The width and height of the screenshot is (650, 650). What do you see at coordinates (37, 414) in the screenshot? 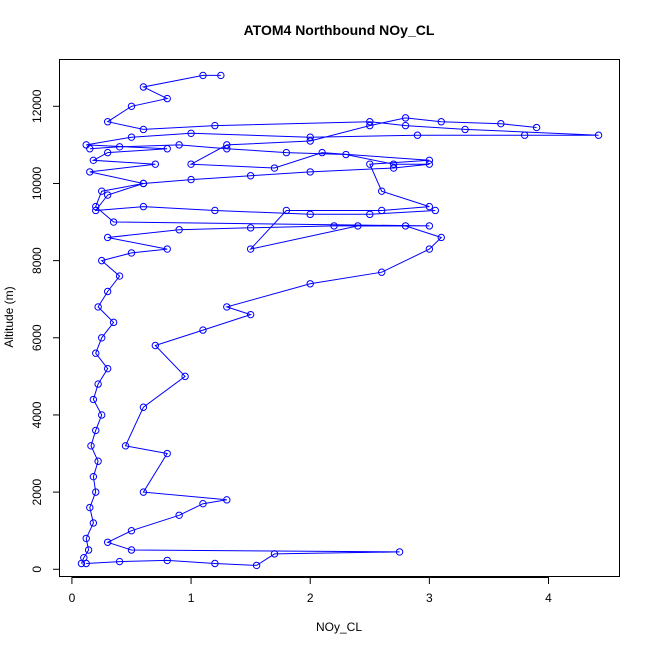
I see `y-tick-label: 4000` at bounding box center [37, 414].